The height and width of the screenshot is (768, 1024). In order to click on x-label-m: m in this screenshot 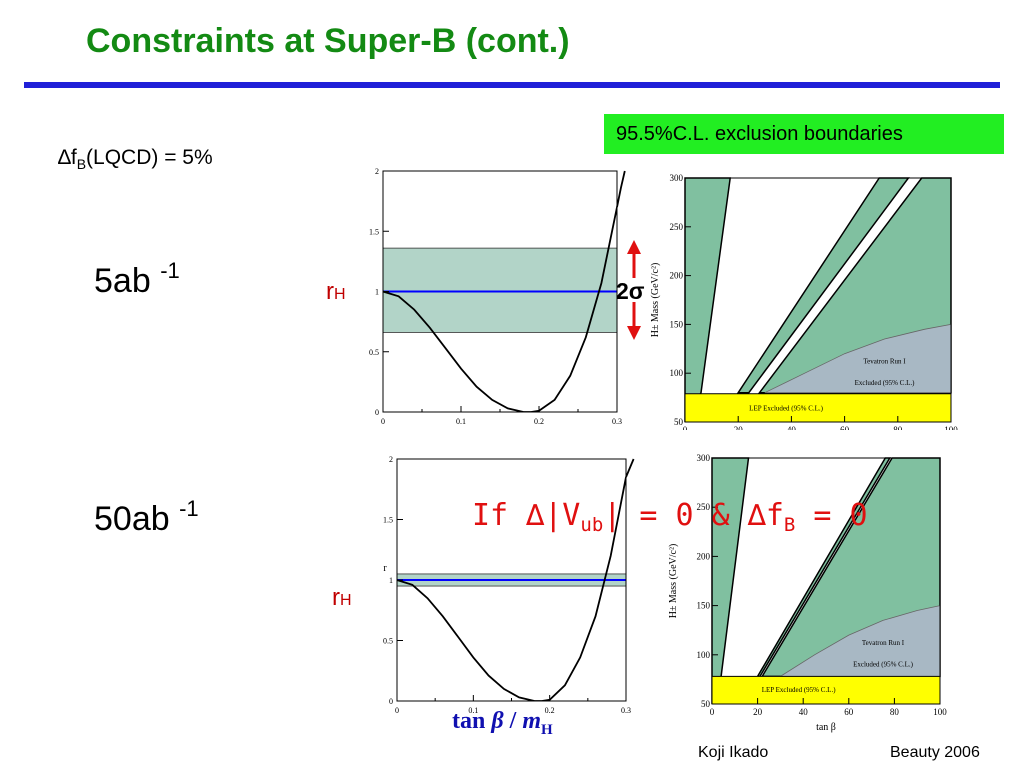, I will do `click(531, 721)`.